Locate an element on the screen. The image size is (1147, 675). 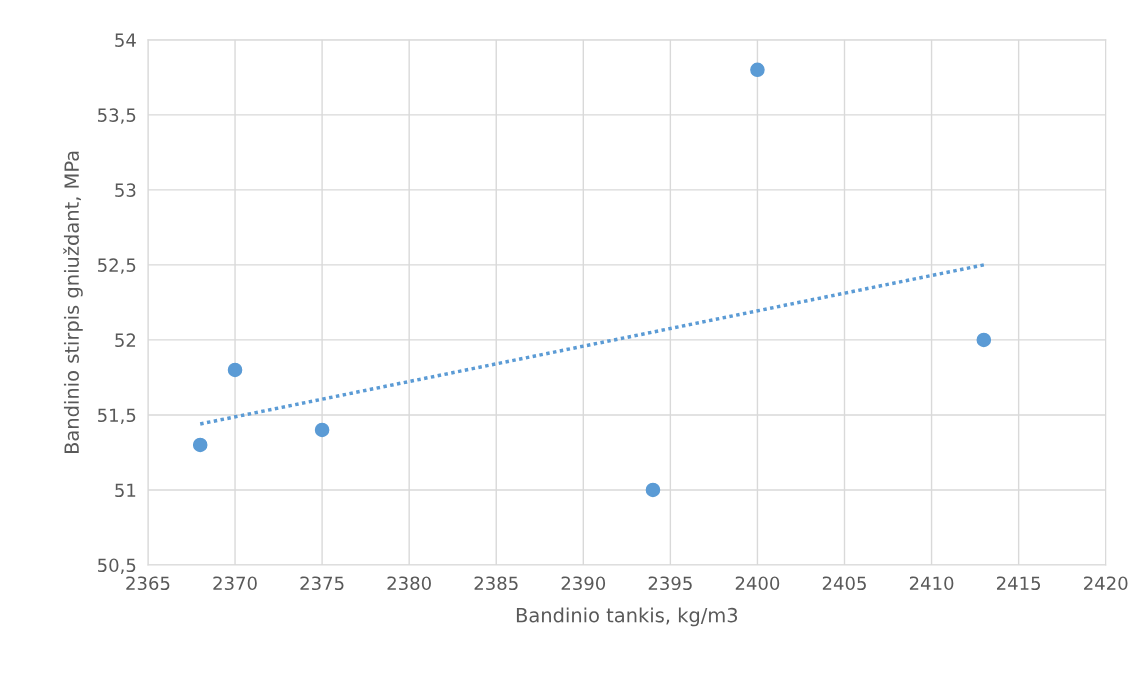
x-tick-label: 2390 is located at coordinates (583, 583).